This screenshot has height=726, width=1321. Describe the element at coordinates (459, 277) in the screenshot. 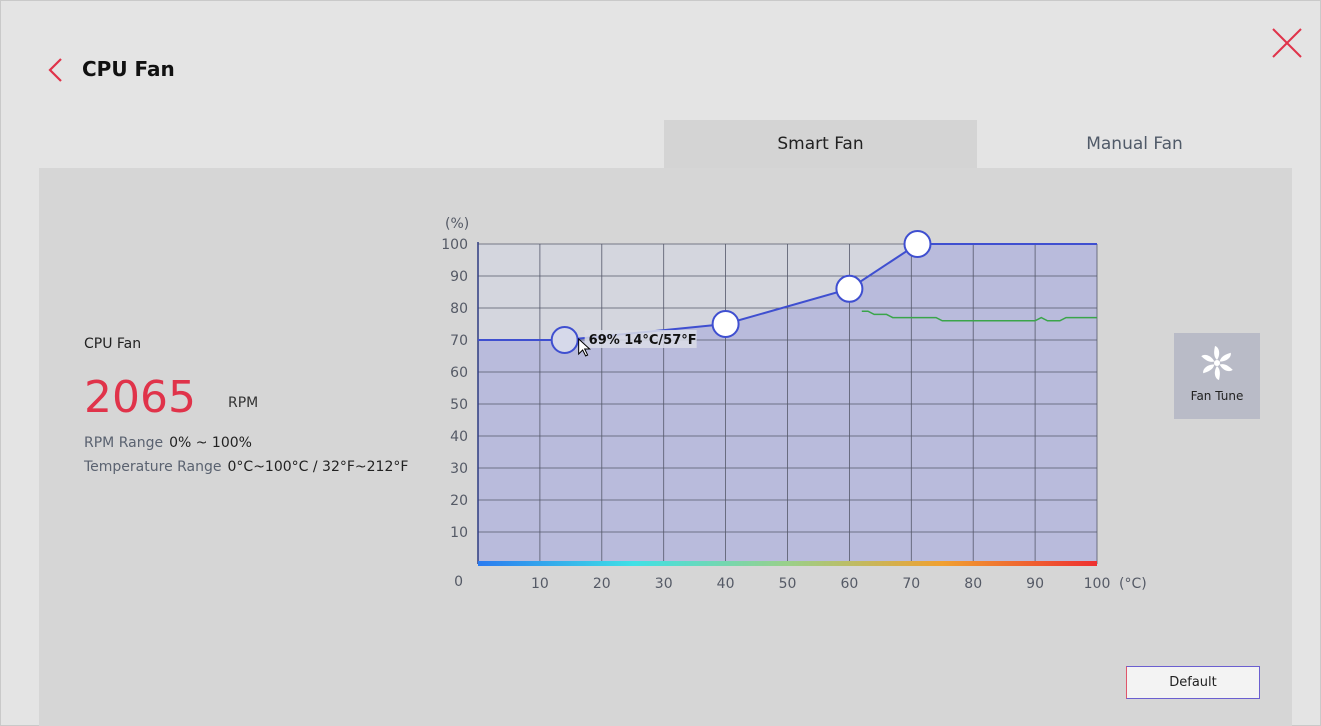

I see `y-tick-label: 90` at that location.